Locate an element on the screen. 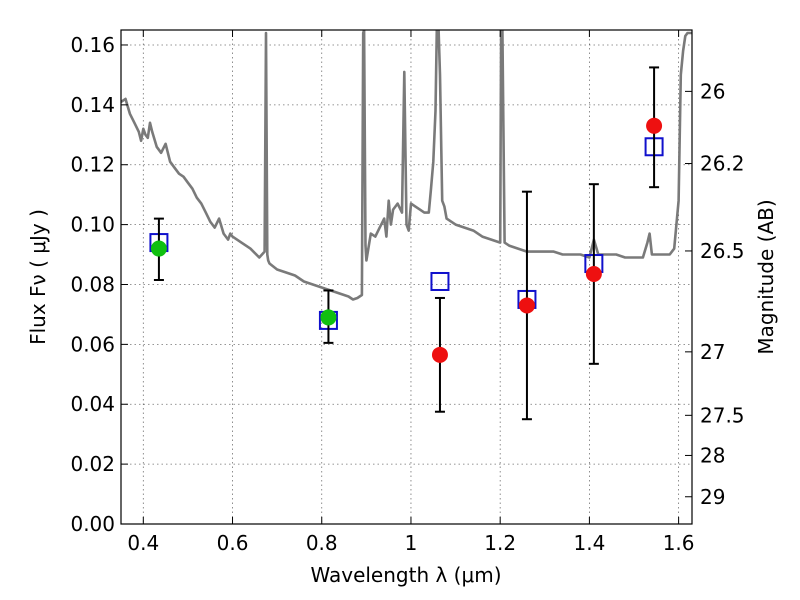  right-tick-label: 26 is located at coordinates (712, 91).